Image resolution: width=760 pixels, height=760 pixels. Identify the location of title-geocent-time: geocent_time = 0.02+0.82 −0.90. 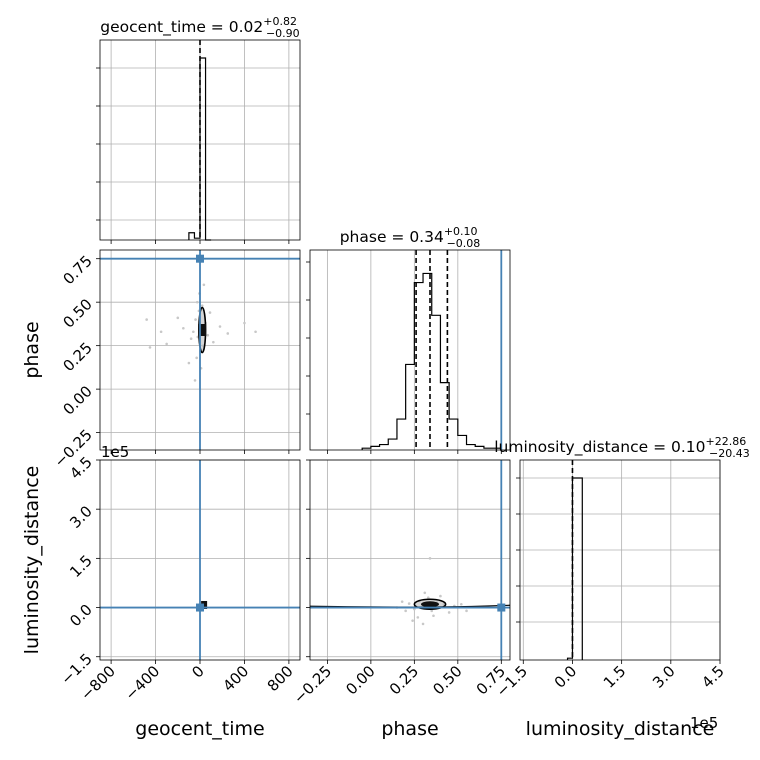
(199, 27).